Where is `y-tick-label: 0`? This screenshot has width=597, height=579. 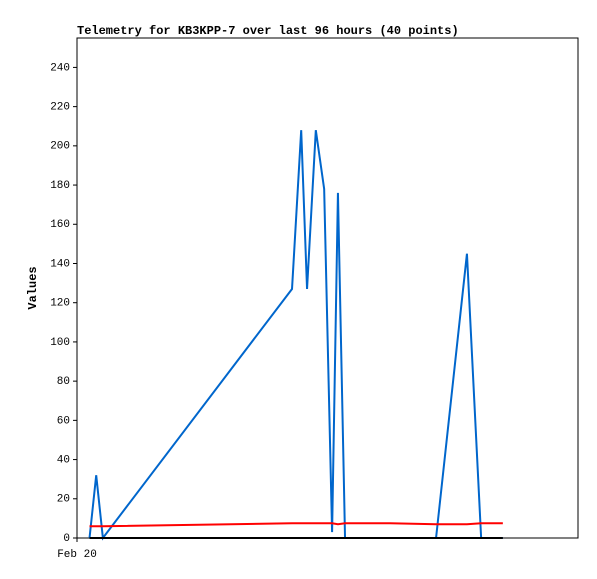
y-tick-label: 0 is located at coordinates (66, 539).